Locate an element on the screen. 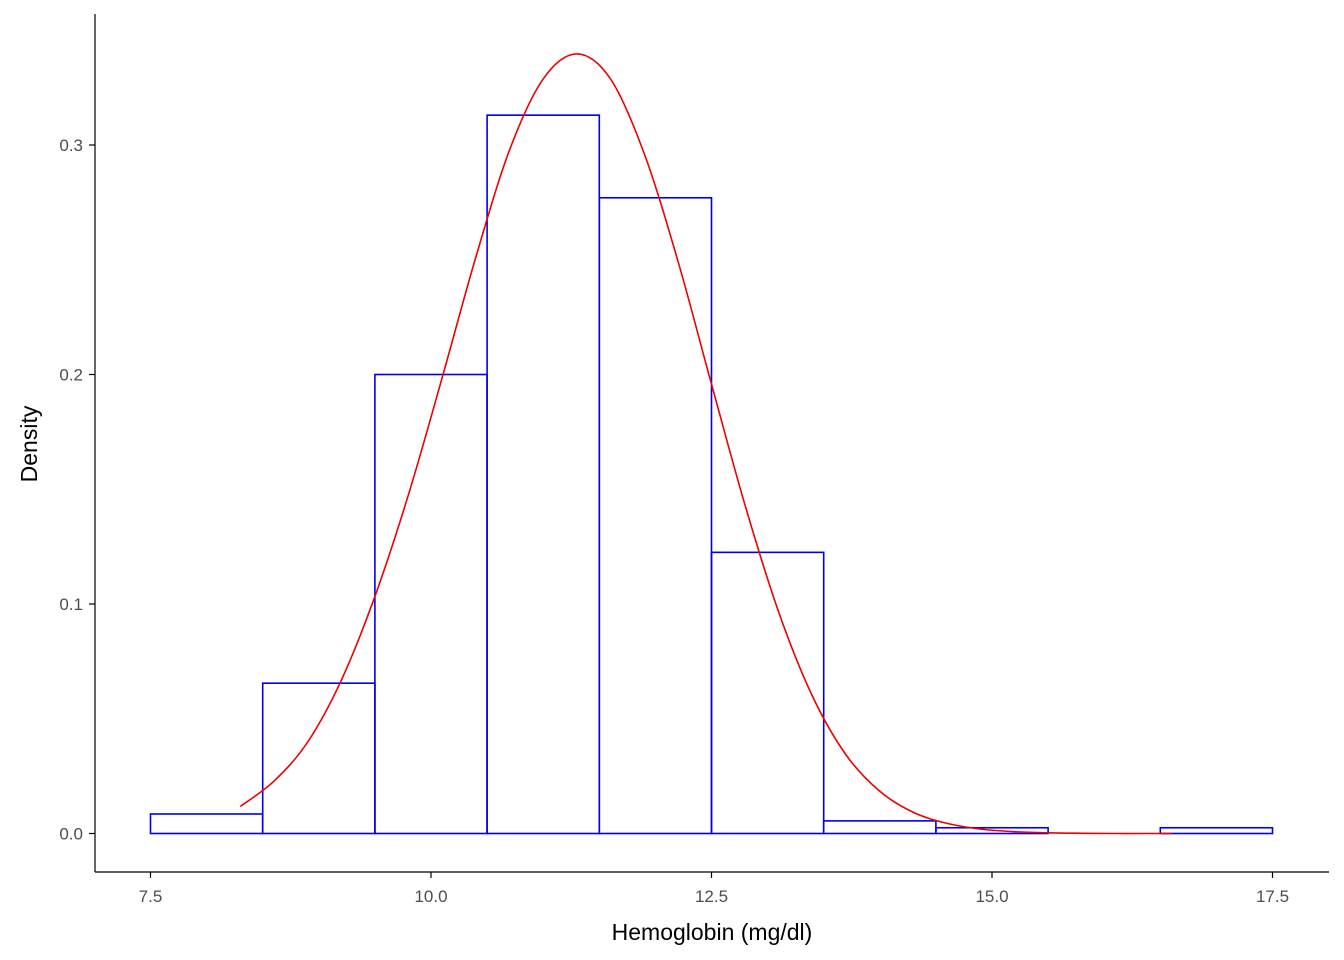  y-axis-title: Density is located at coordinates (29, 443).